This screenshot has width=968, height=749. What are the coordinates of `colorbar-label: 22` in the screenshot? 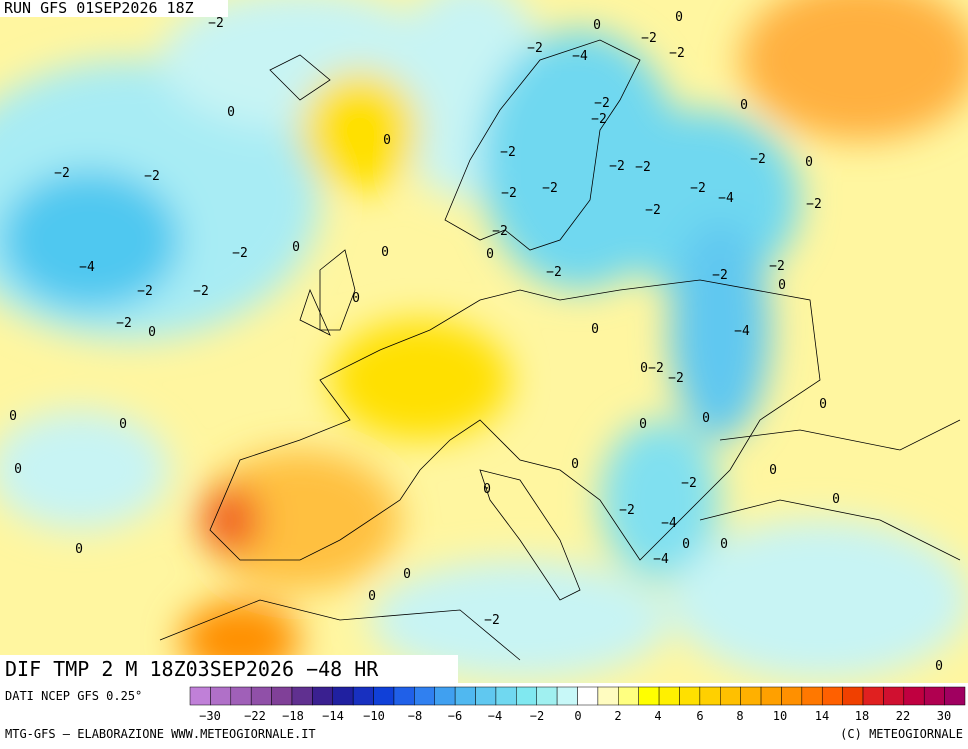 It's located at (903, 716).